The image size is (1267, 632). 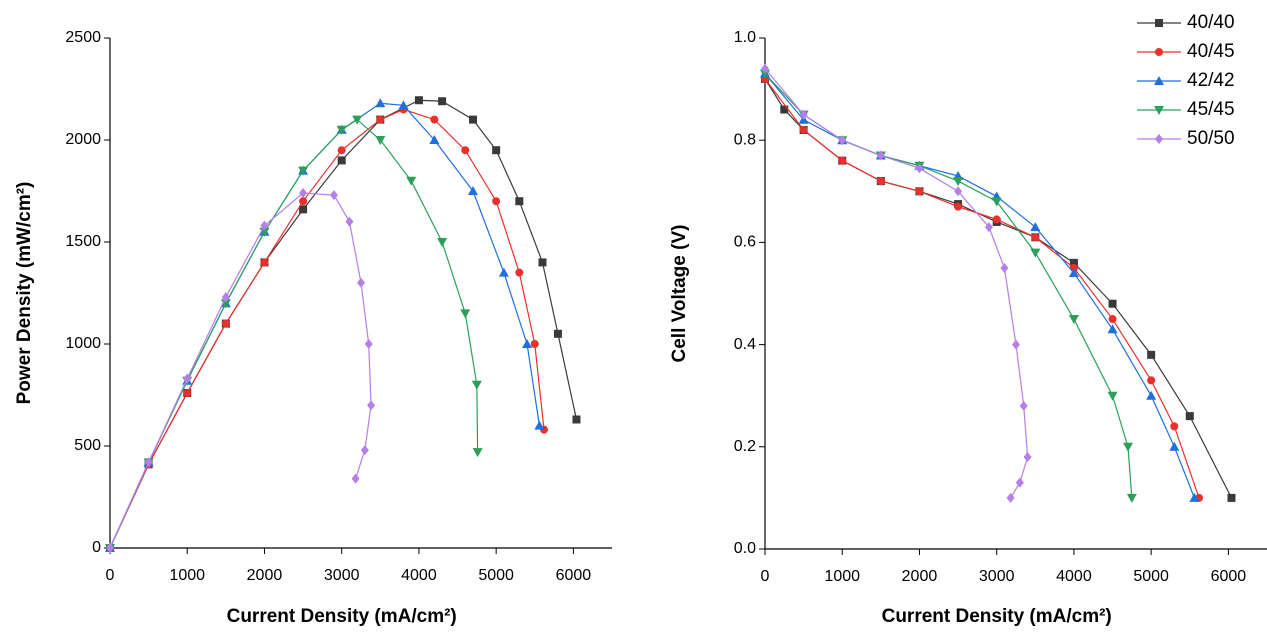 I want to click on y-tick-label: 0.8, so click(x=745, y=139).